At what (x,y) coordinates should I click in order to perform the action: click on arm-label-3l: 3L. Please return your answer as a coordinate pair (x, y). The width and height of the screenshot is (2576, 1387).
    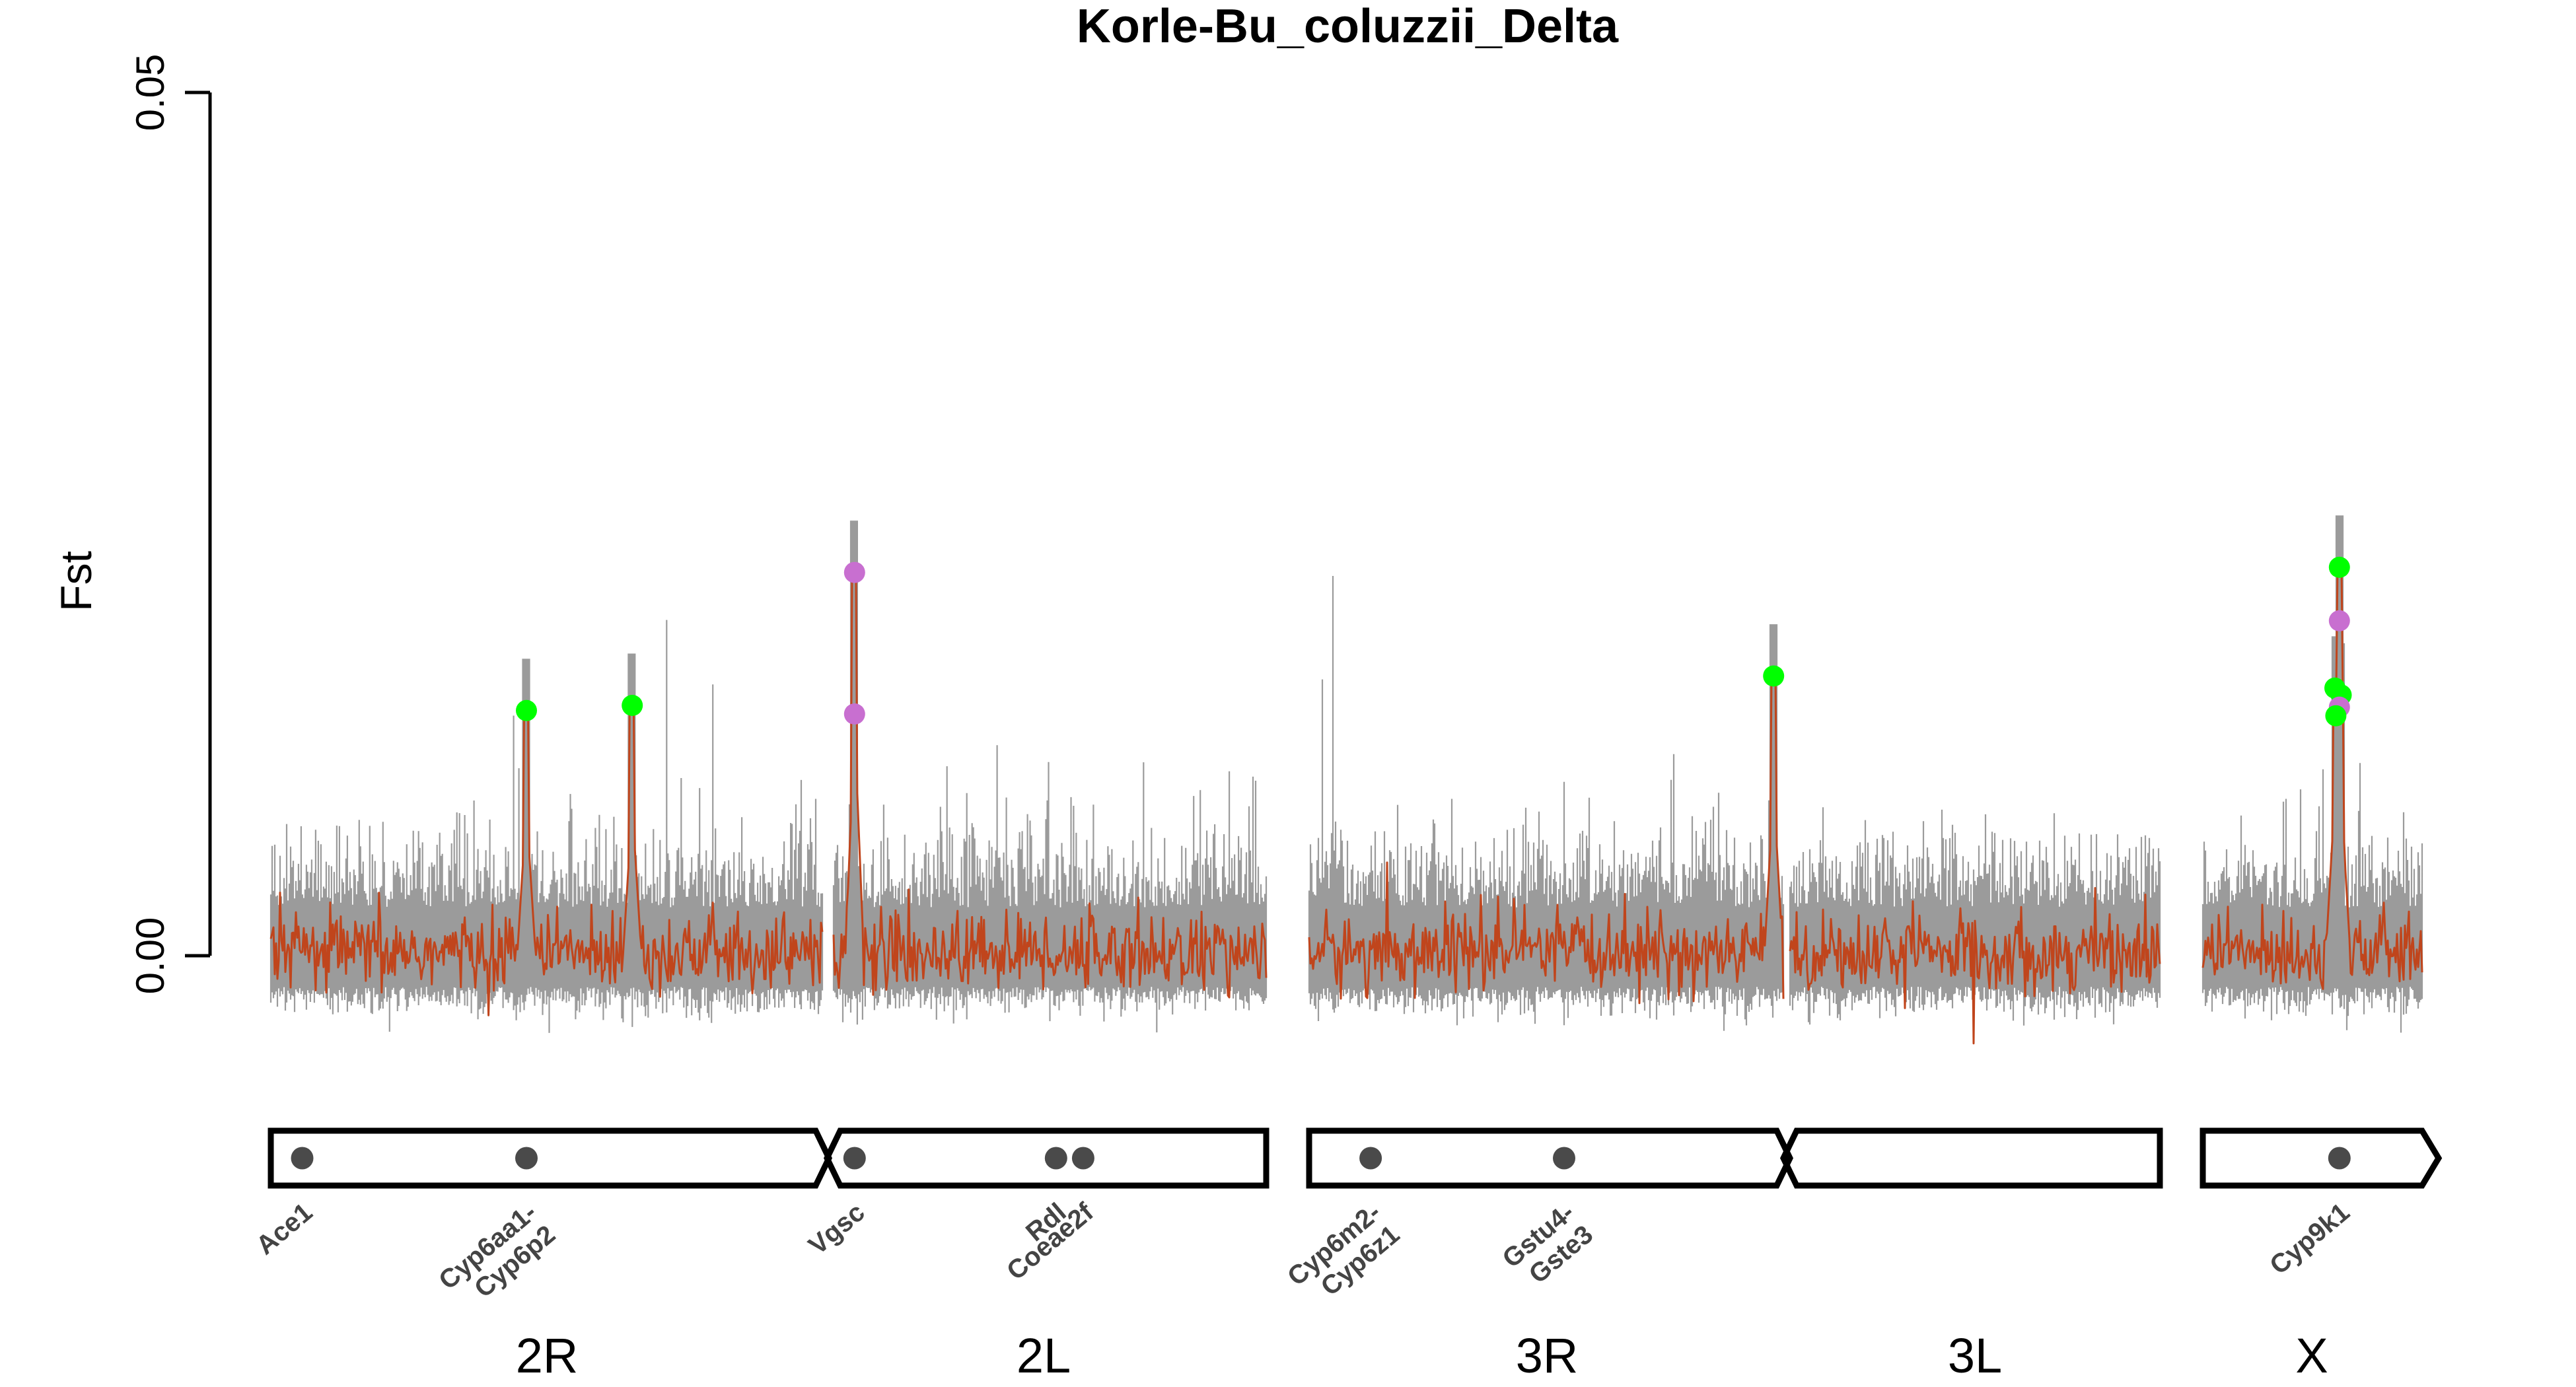
    Looking at the image, I should click on (1975, 1355).